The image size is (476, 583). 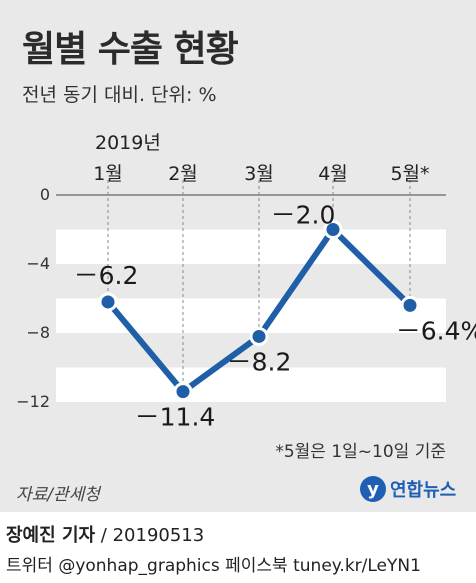 I want to click on y-tick-label: −12, so click(x=33, y=401).